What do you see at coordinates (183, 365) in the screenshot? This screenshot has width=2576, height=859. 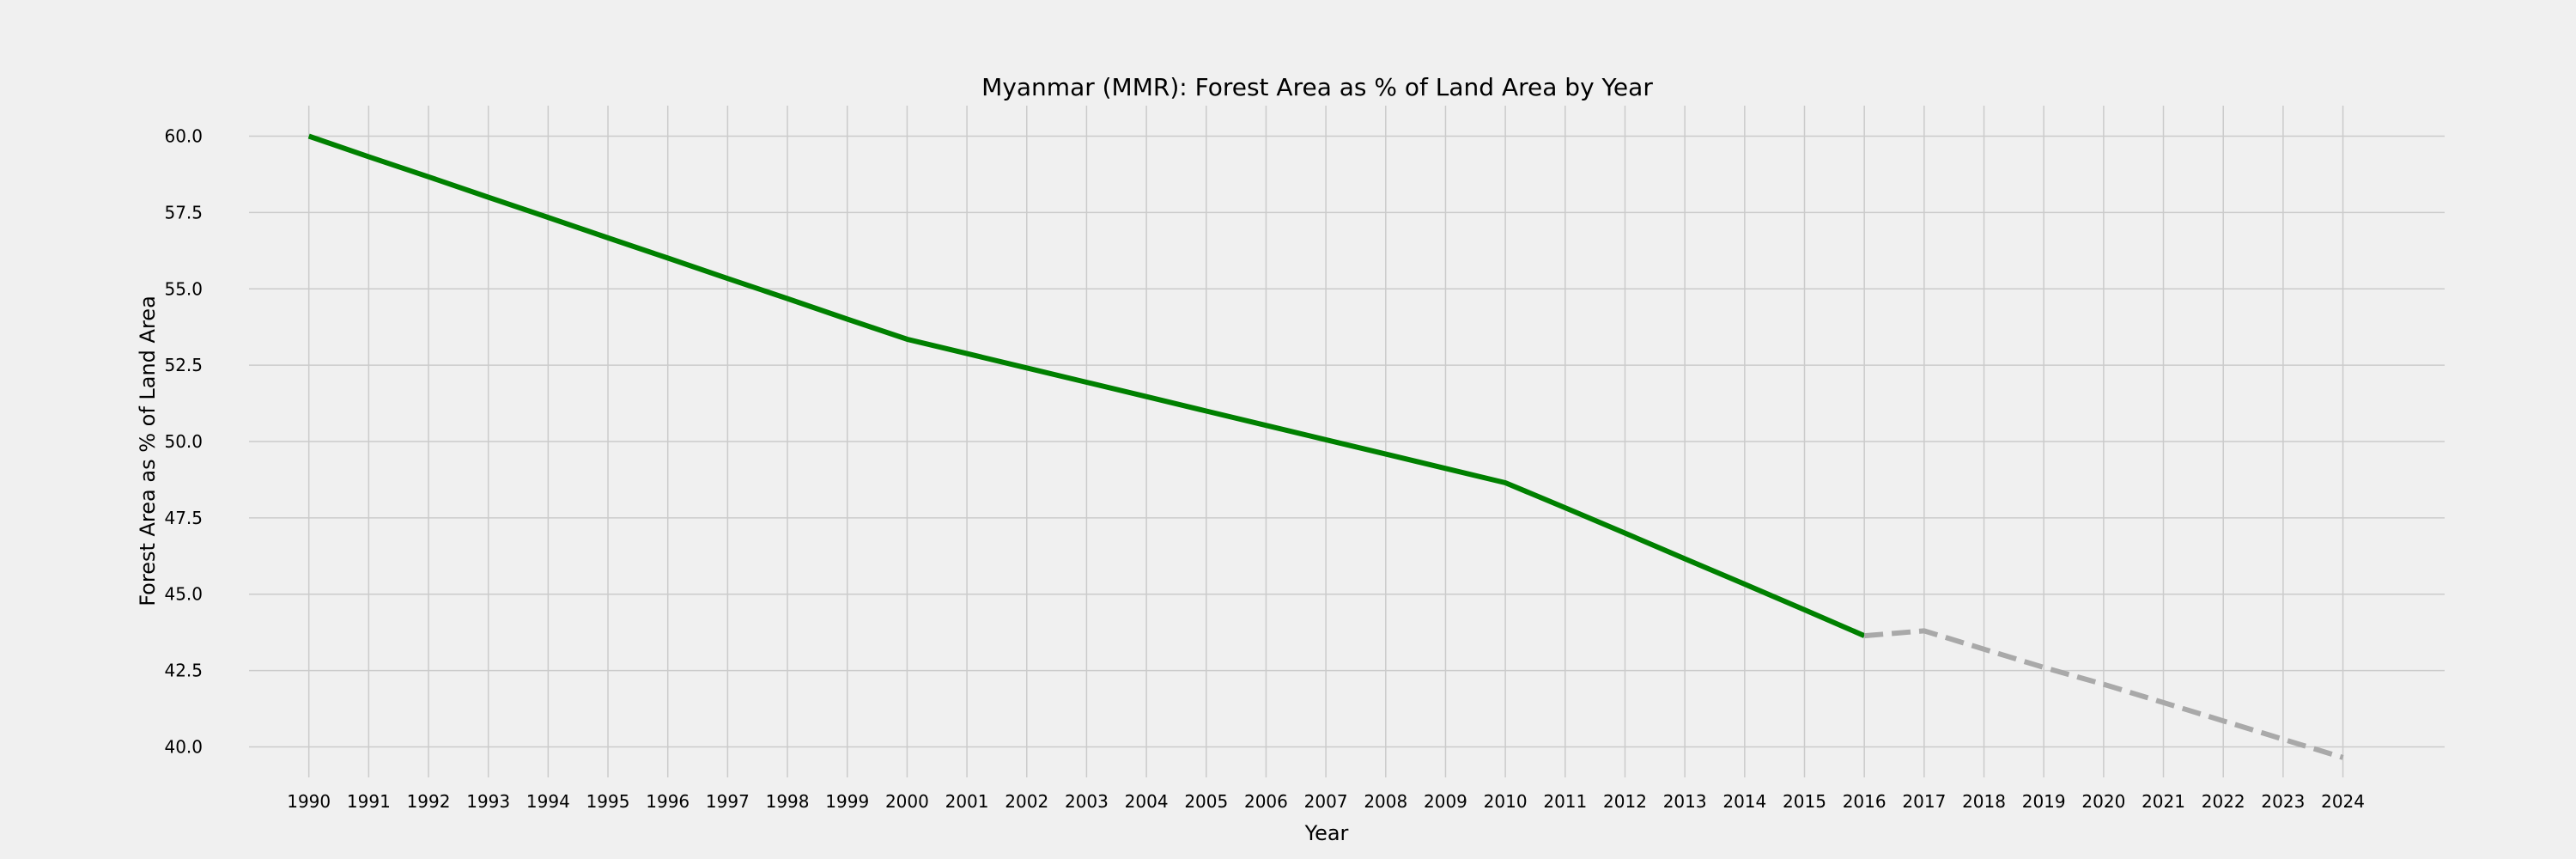 I see `y-tick-label: 52.5` at bounding box center [183, 365].